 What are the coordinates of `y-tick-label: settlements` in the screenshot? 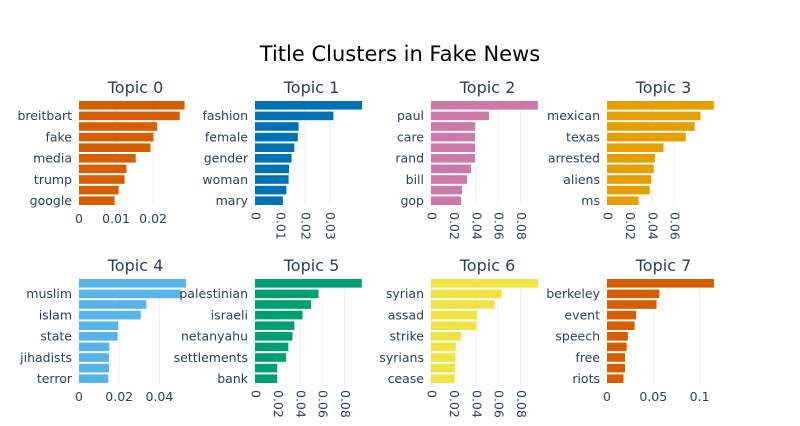 It's located at (211, 357).